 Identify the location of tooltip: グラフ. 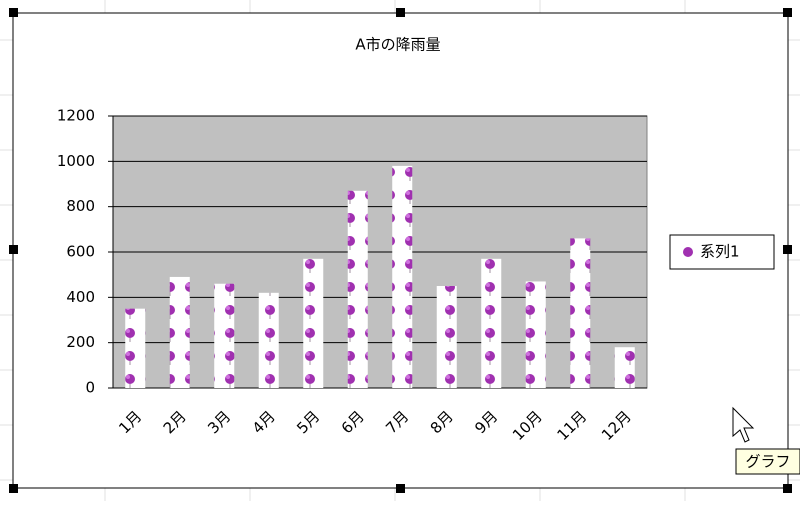
(767, 462).